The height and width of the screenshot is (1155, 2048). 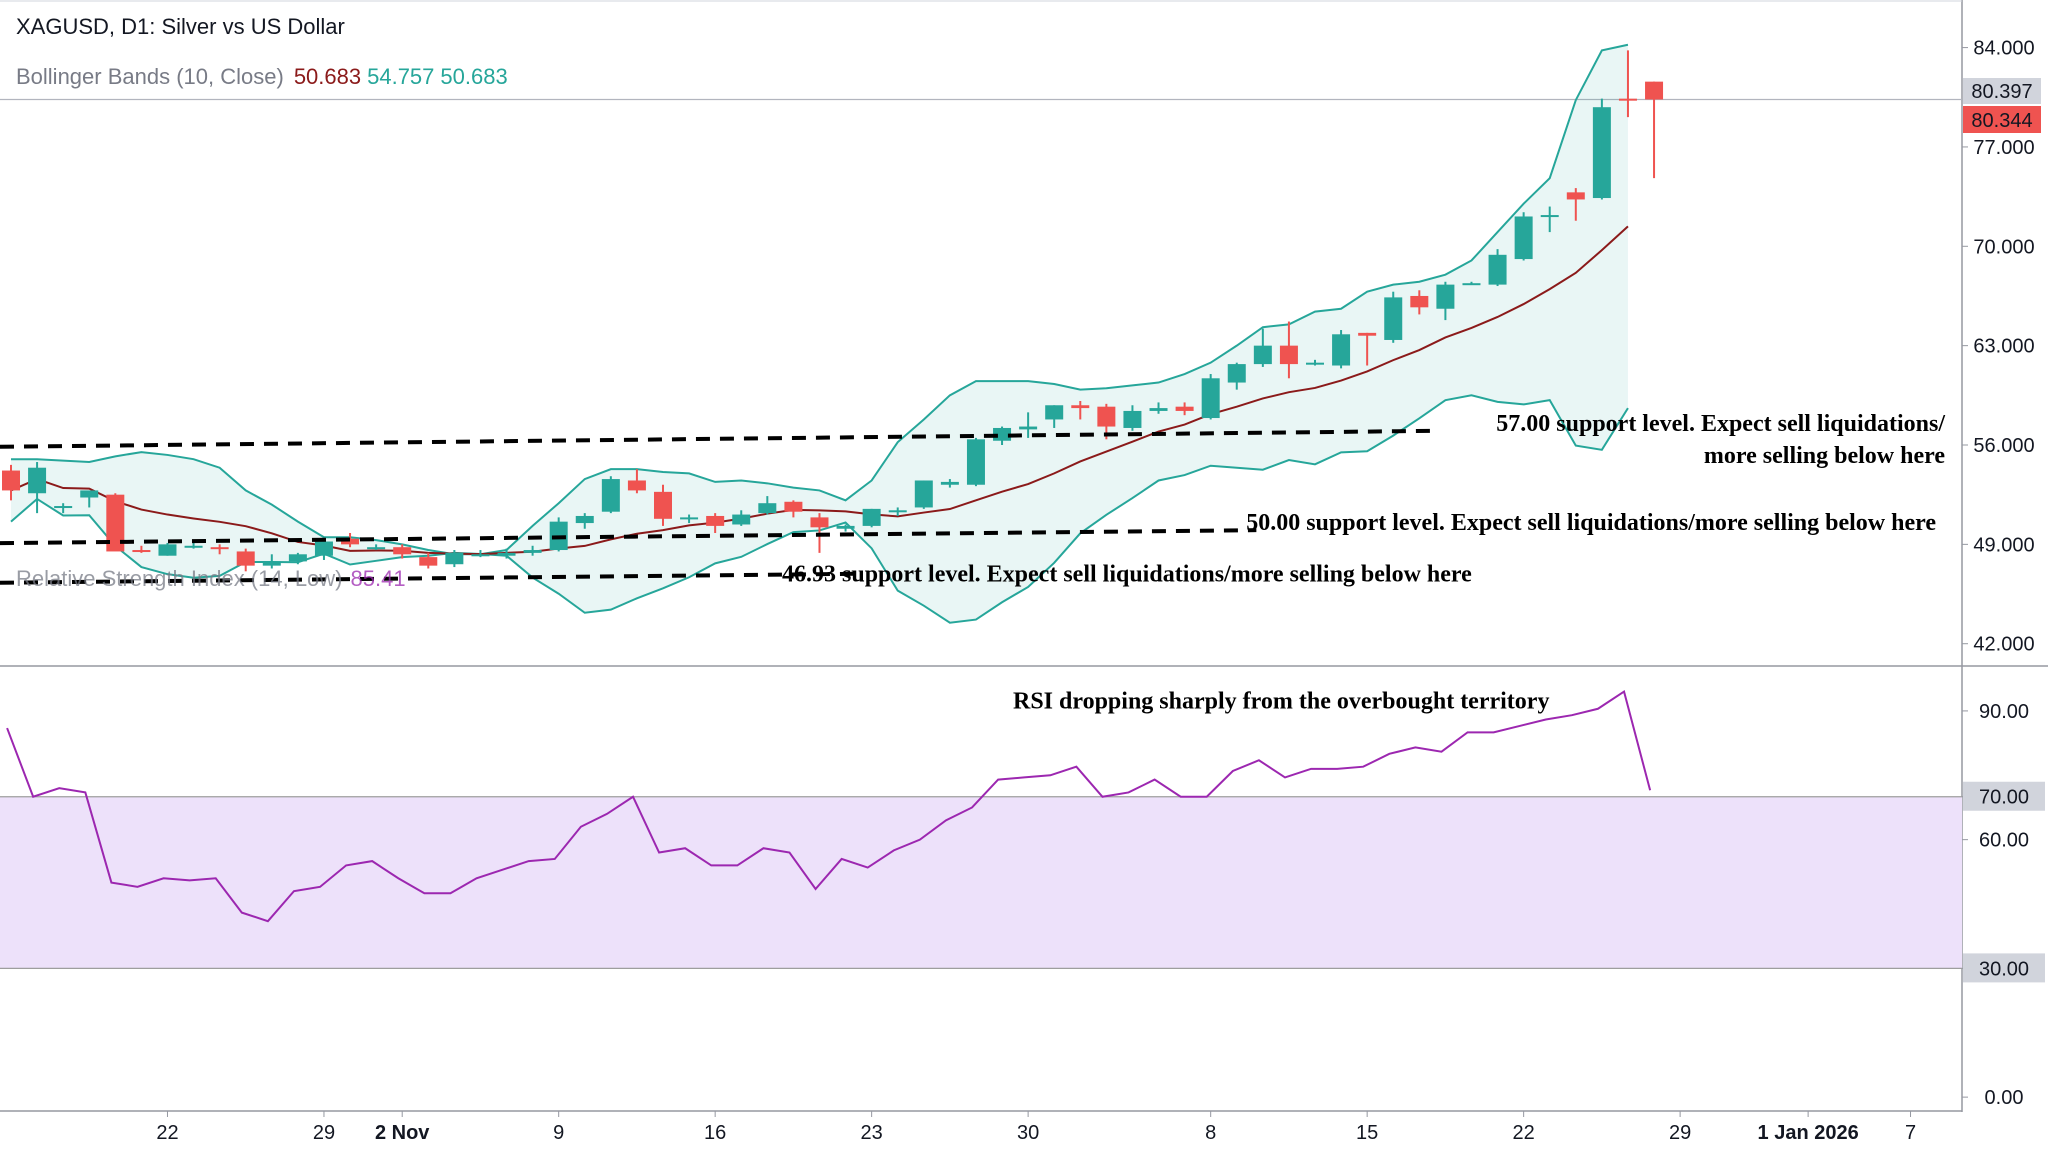 What do you see at coordinates (1808, 1133) in the screenshot?
I see `time-tick-label: 1 Jan 2026` at bounding box center [1808, 1133].